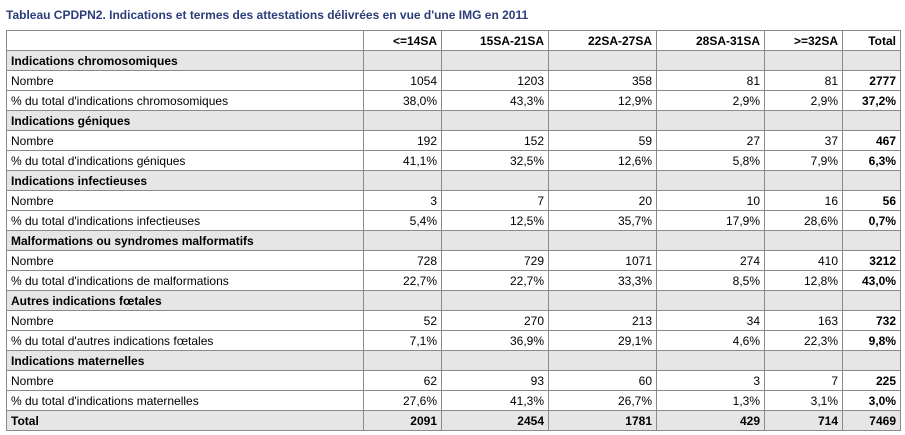  Describe the element at coordinates (402, 260) in the screenshot. I see `data-cell: 728` at that location.